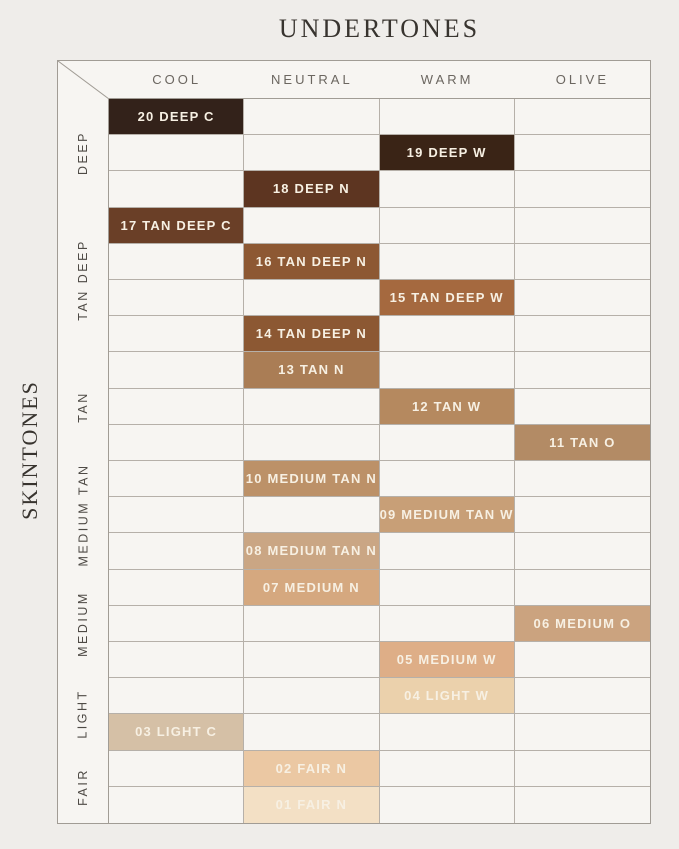 The height and width of the screenshot is (849, 679). I want to click on shade-cell-07-medium-n: 07 MEDIUM N, so click(312, 587).